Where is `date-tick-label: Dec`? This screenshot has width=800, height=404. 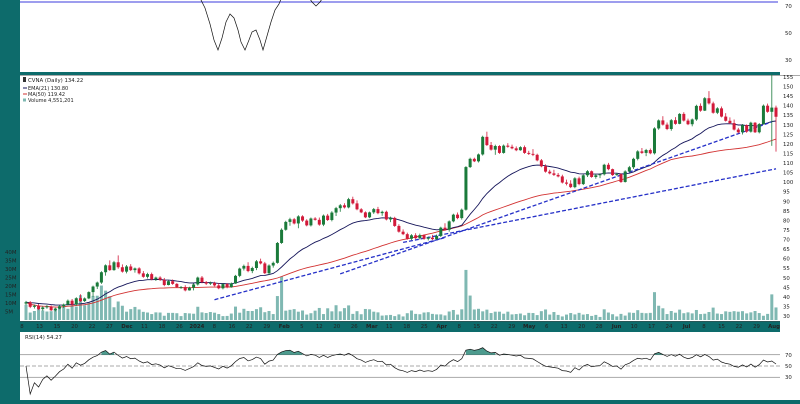
date-tick-label: Dec is located at coordinates (126, 327).